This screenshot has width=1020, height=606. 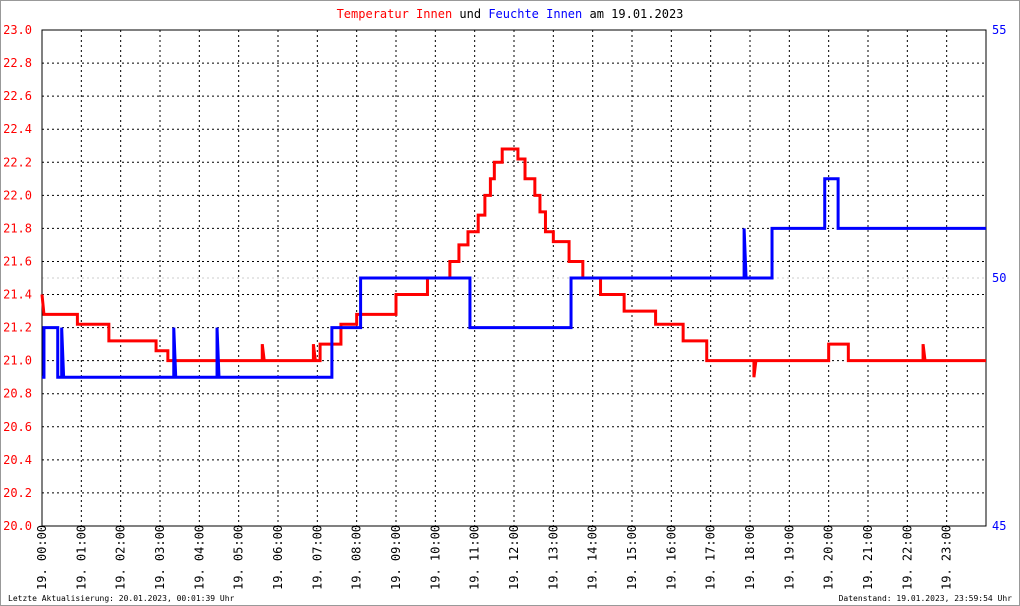 What do you see at coordinates (593, 557) in the screenshot?
I see `x-tick-label: 19. 14:00` at bounding box center [593, 557].